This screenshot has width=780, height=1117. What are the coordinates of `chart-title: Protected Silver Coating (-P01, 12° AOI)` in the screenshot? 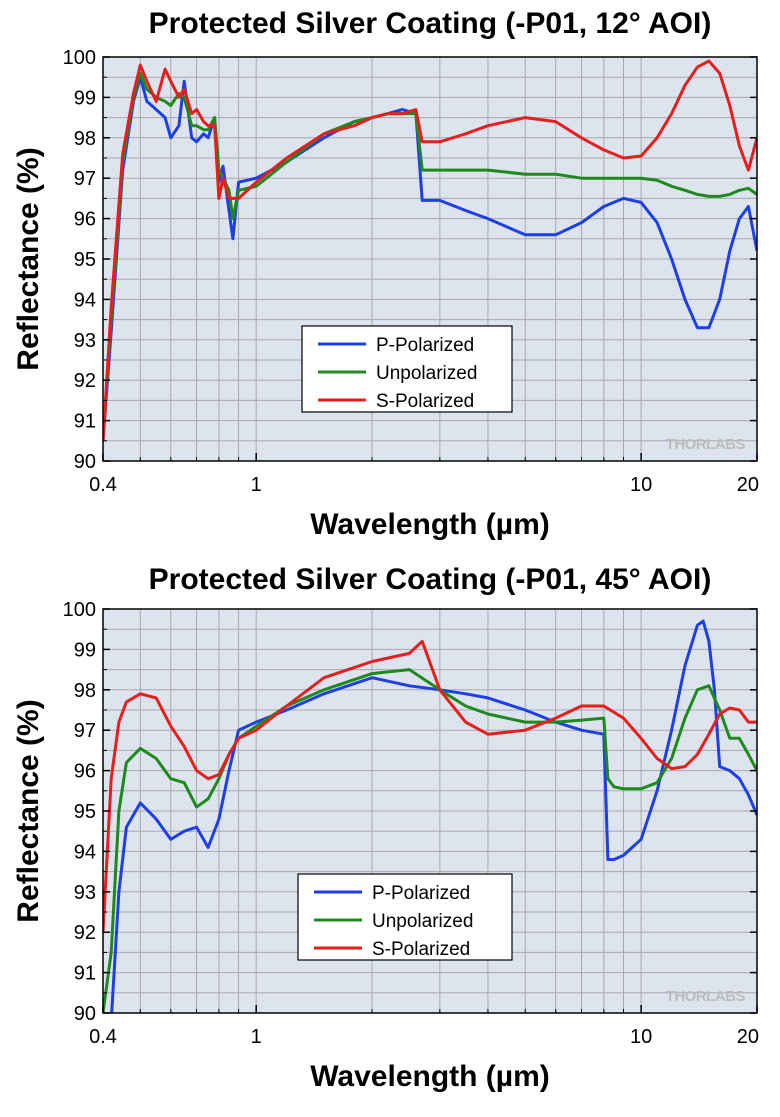 It's located at (430, 23).